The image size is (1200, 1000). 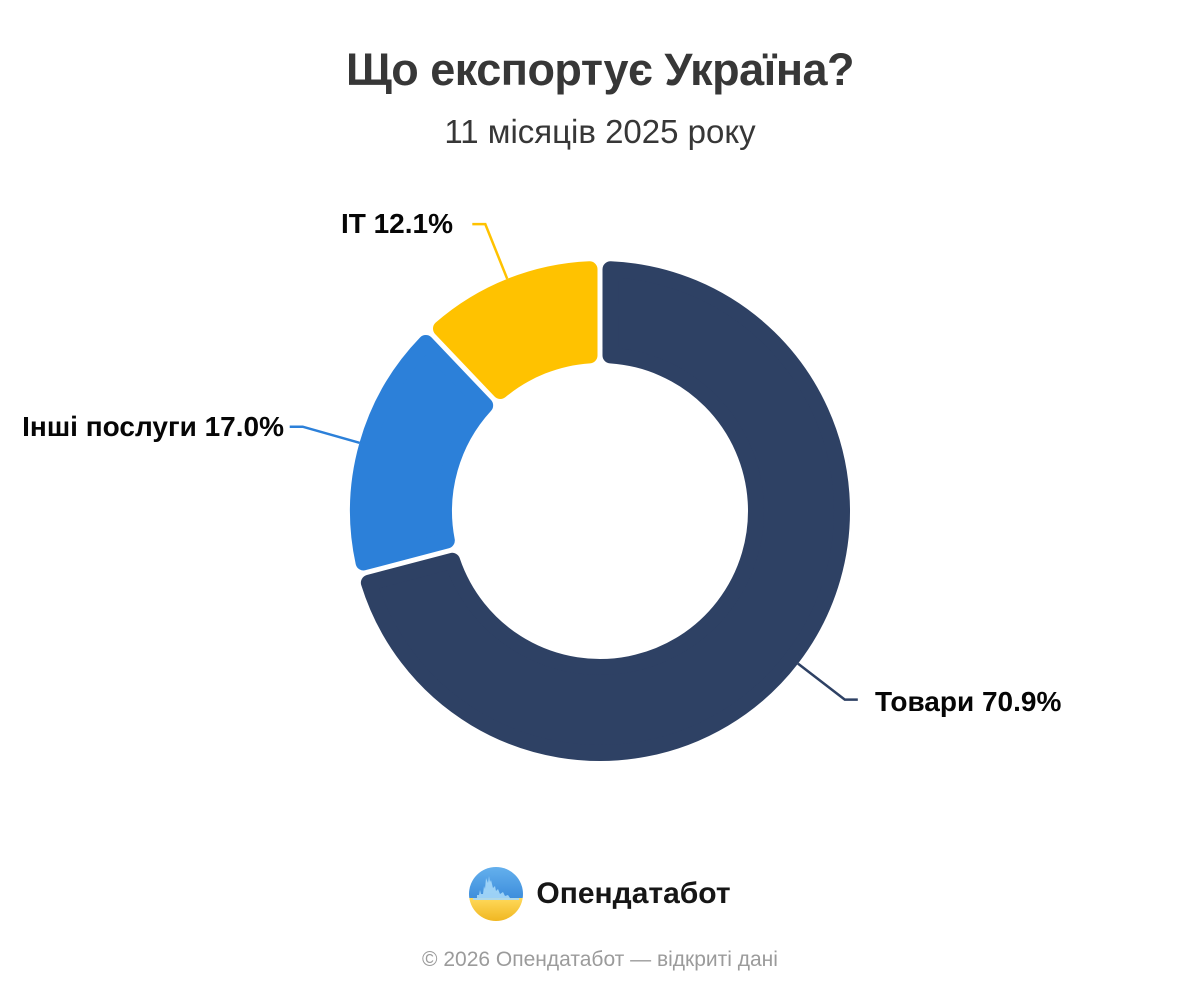 I want to click on page-title: Що експортує Україна?, so click(x=600, y=69).